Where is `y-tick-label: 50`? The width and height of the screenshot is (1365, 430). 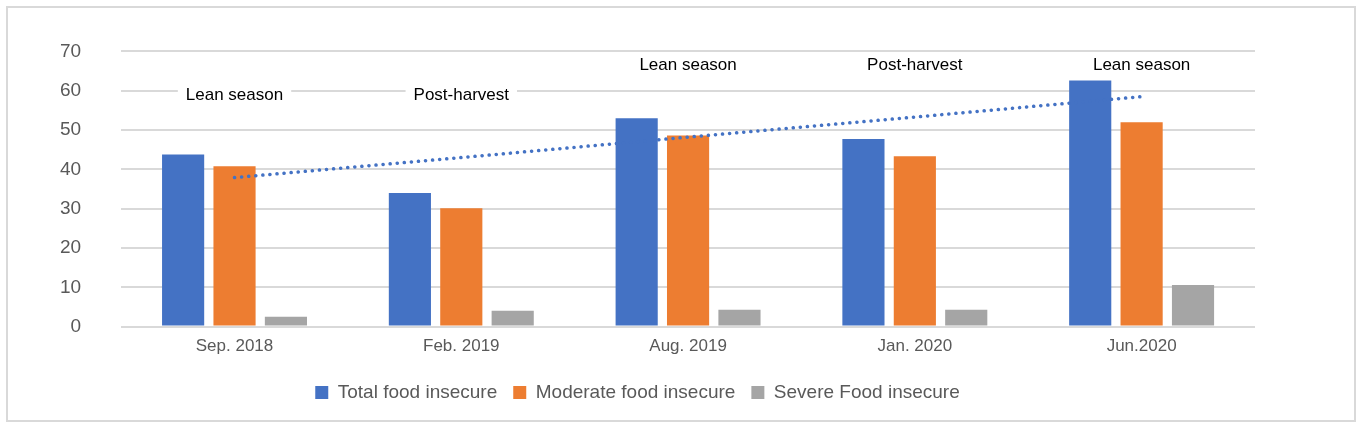 y-tick-label: 50 is located at coordinates (70, 129).